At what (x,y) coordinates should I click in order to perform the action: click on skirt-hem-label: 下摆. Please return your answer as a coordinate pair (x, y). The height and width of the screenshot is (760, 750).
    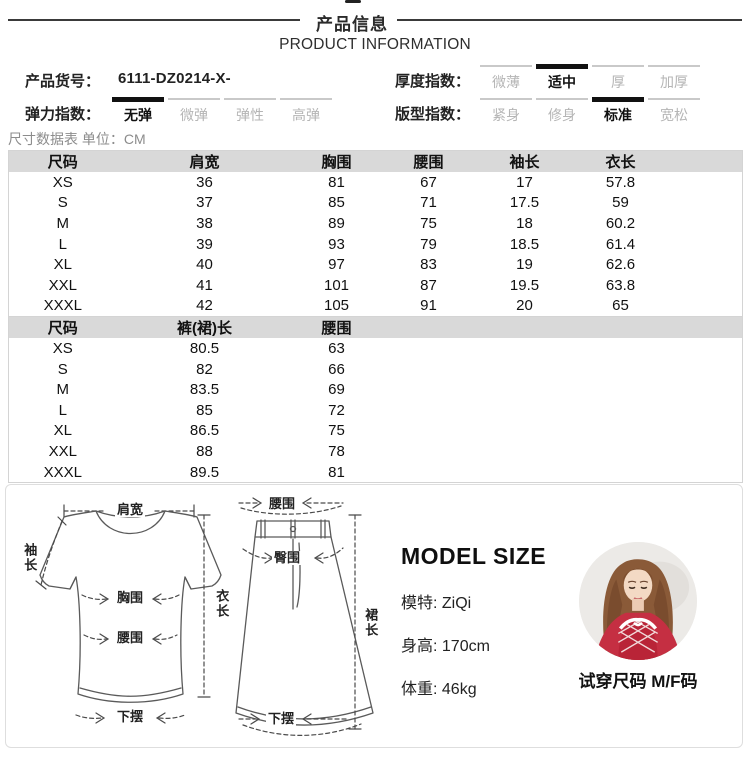
    Looking at the image, I should click on (281, 719).